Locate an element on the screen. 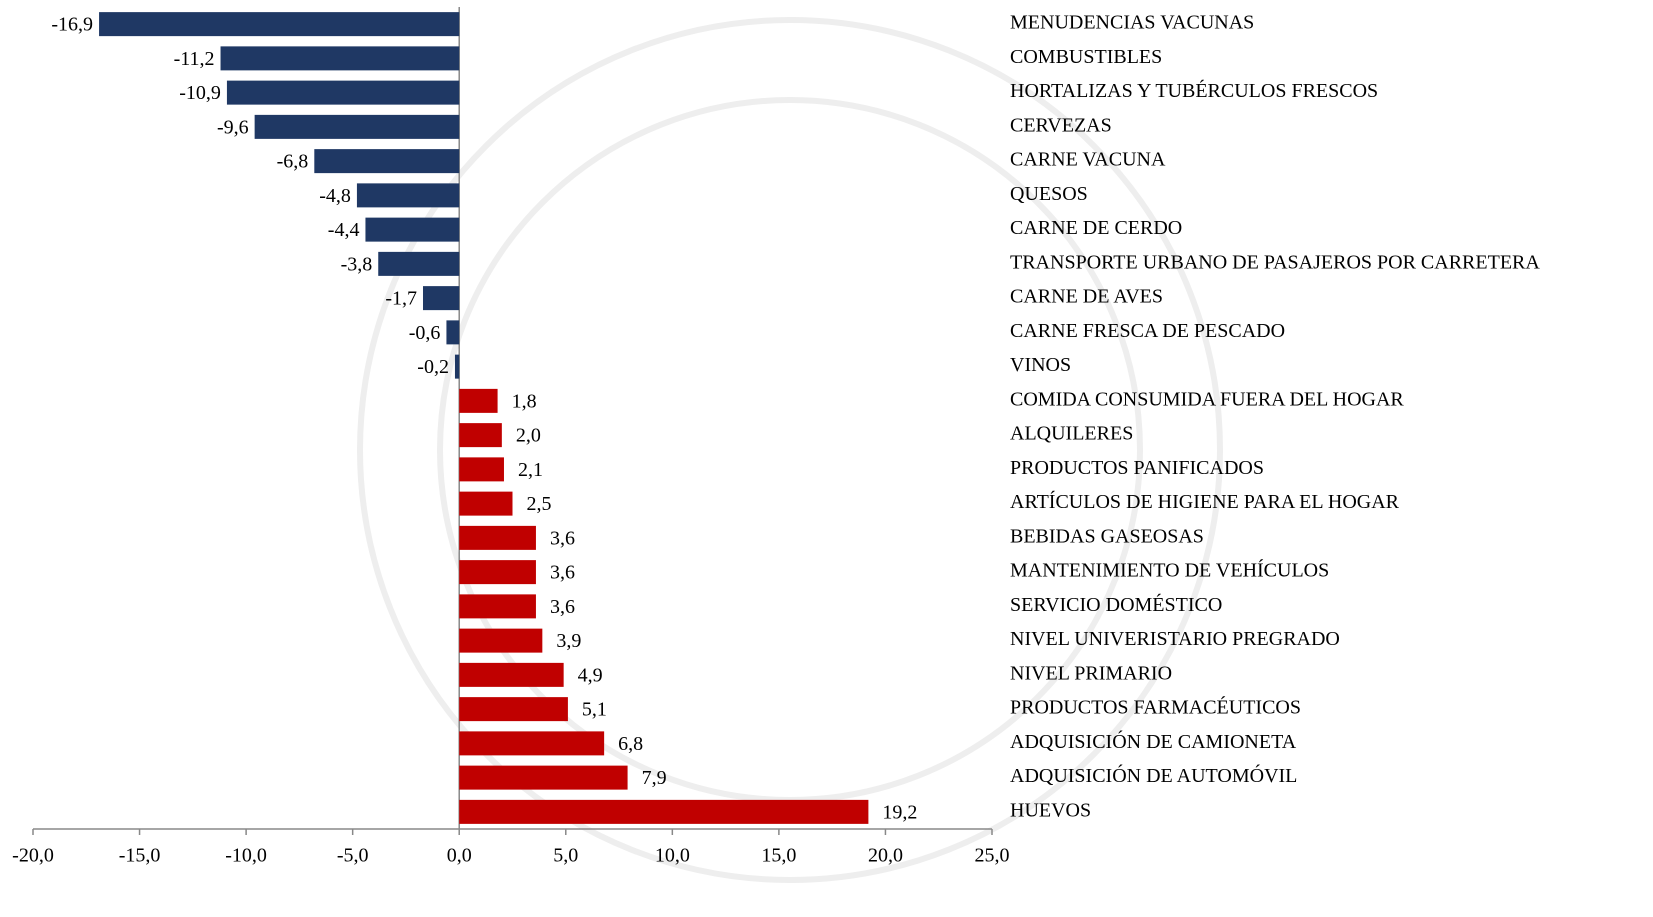 Image resolution: width=1653 pixels, height=917 pixels. category-label: HORTALIZAS Y TUBÉRCULOS FRESCOS is located at coordinates (1194, 90).